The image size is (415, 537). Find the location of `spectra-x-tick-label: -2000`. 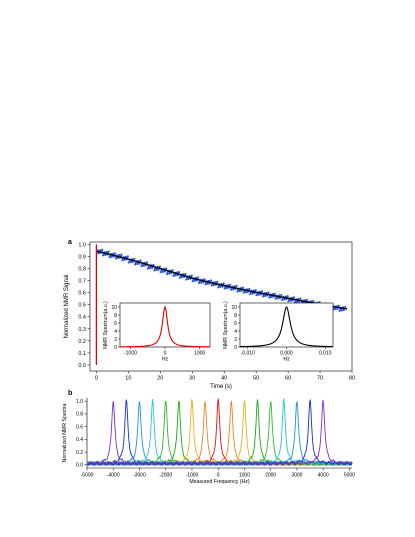

spectra-x-tick-label: -2000 is located at coordinates (165, 476).